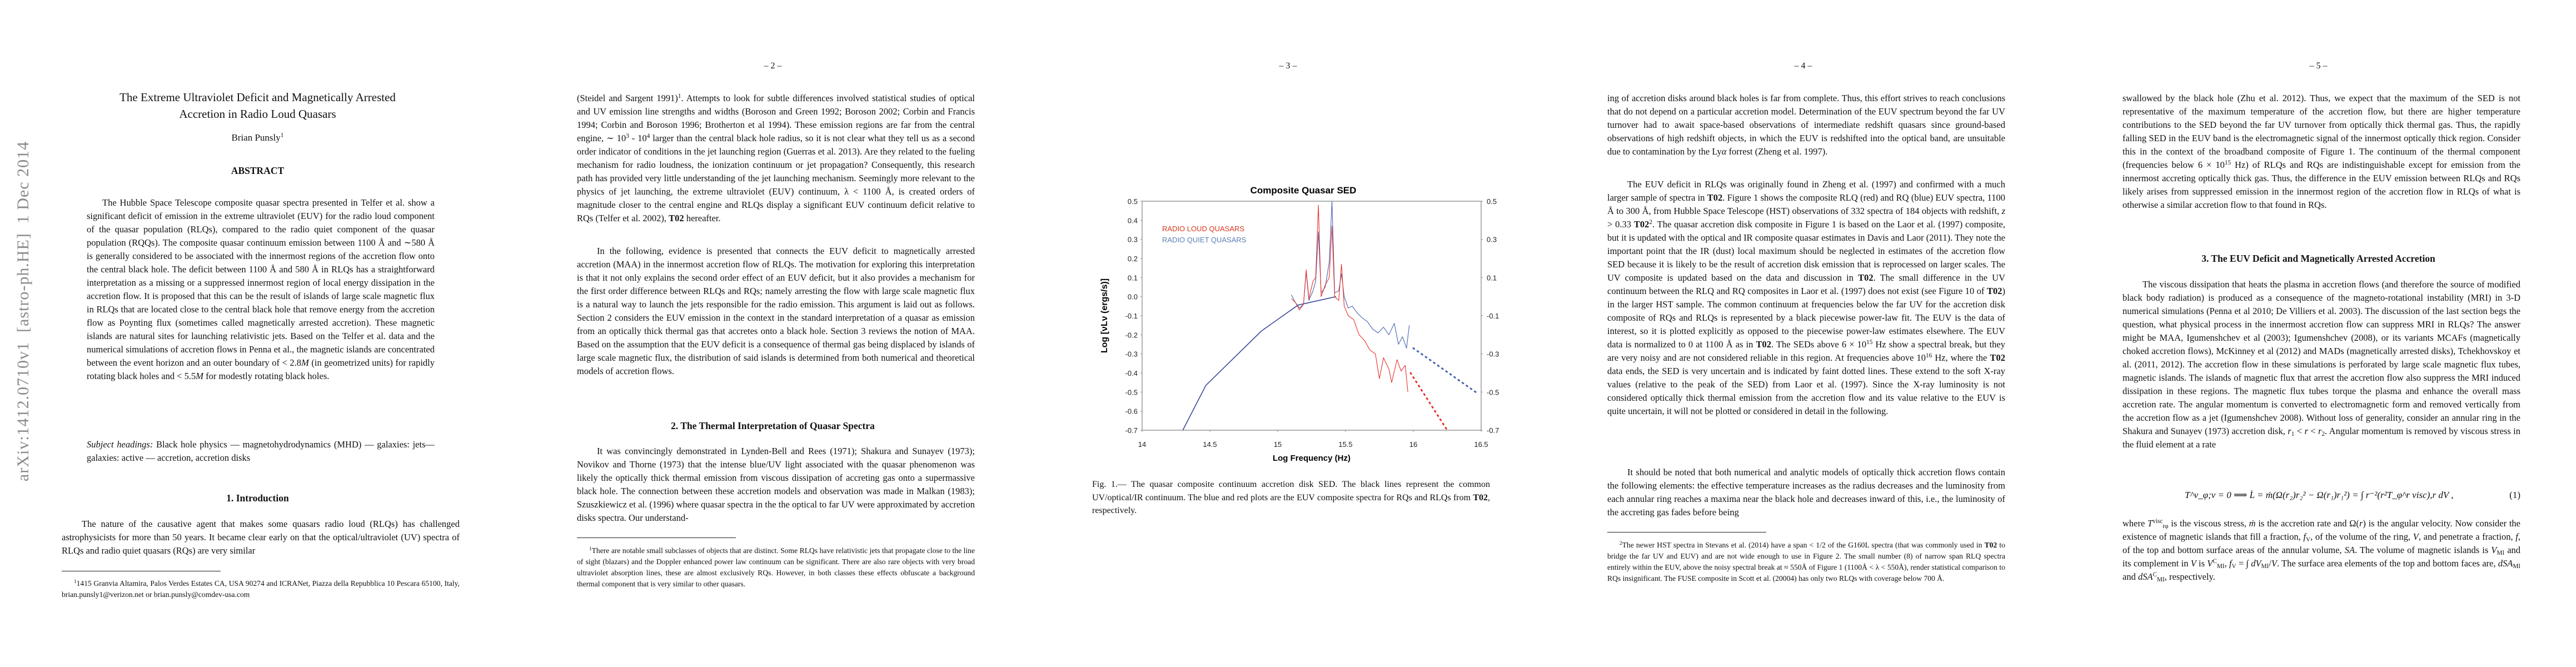  What do you see at coordinates (1104, 315) in the screenshot?
I see `y-axis-label: Log [νLν (ergs/s)]` at bounding box center [1104, 315].